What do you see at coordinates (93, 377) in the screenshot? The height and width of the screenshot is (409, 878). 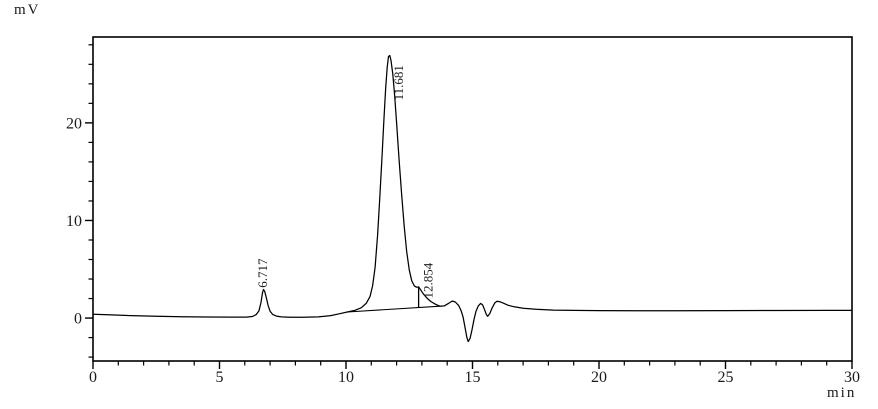 I see `x-tick-label: 0` at bounding box center [93, 377].